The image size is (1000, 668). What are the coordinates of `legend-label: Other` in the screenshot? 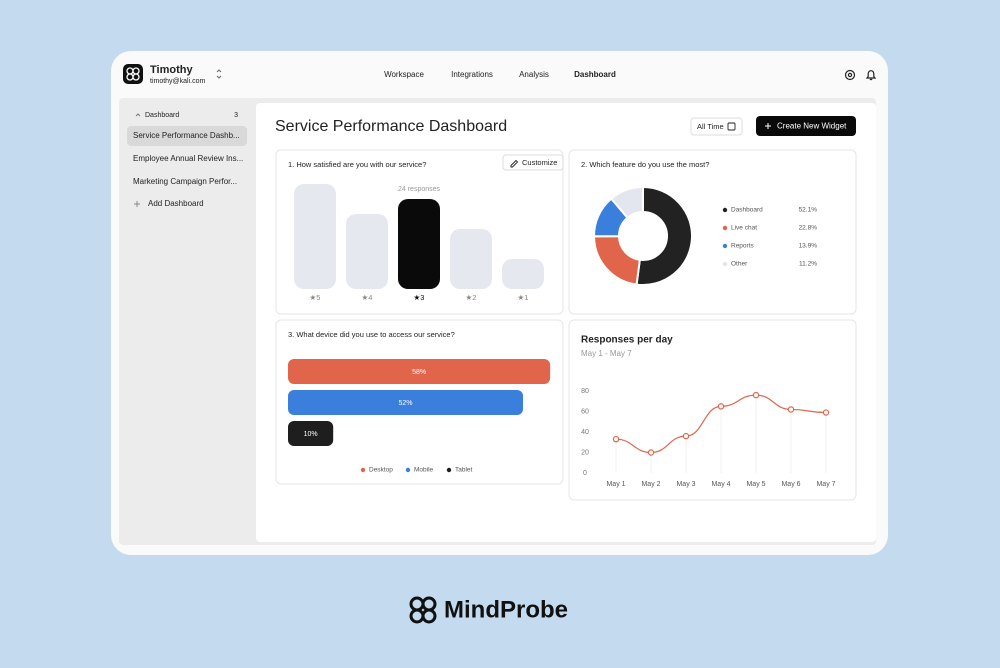 It's located at (739, 264).